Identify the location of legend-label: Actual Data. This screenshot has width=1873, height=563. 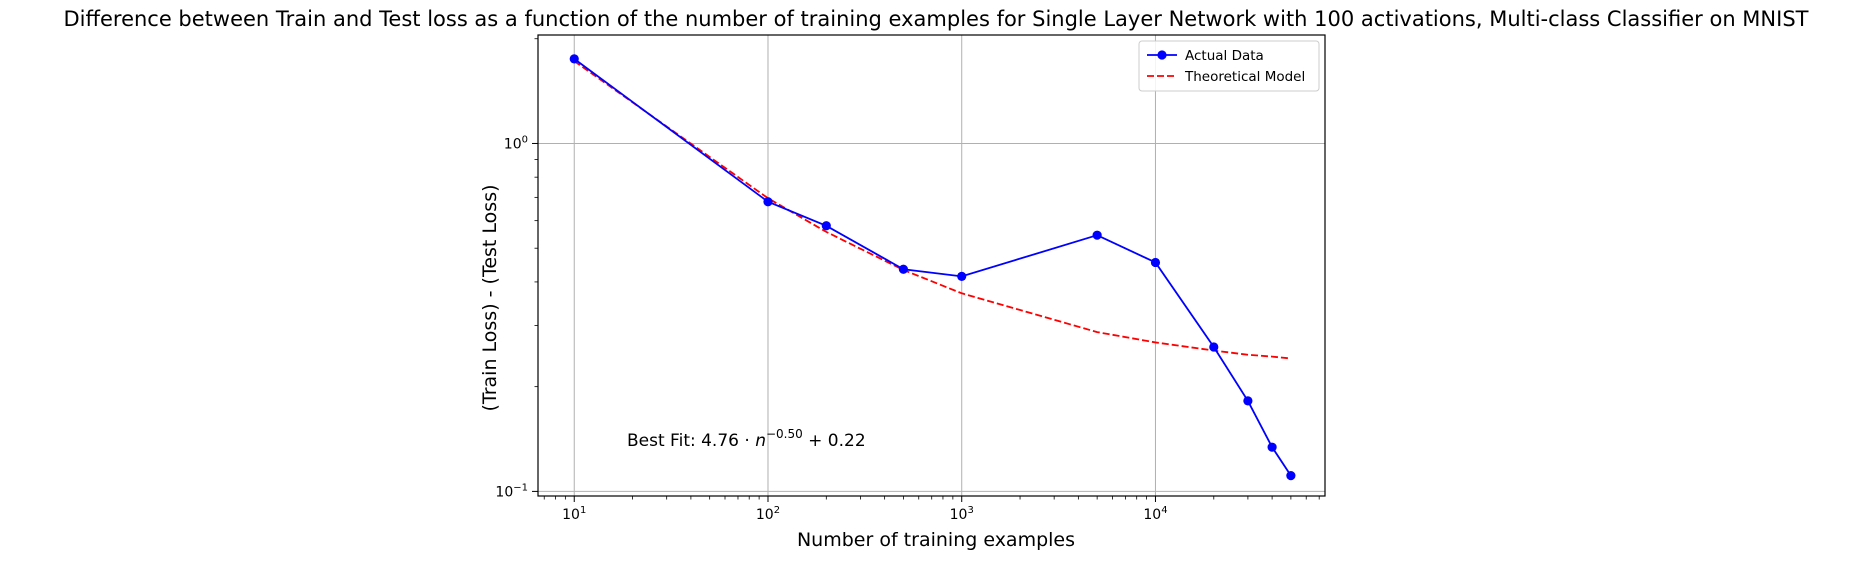
(1224, 56).